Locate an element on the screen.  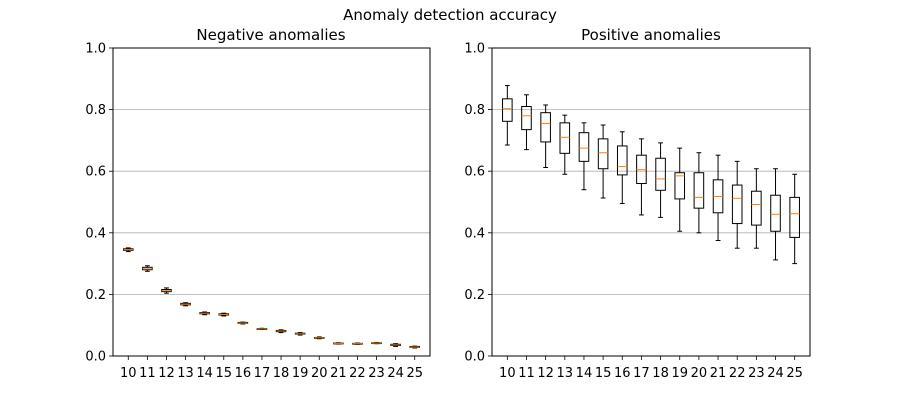
negative-anomalies-title: Negative anomalies is located at coordinates (270, 35).